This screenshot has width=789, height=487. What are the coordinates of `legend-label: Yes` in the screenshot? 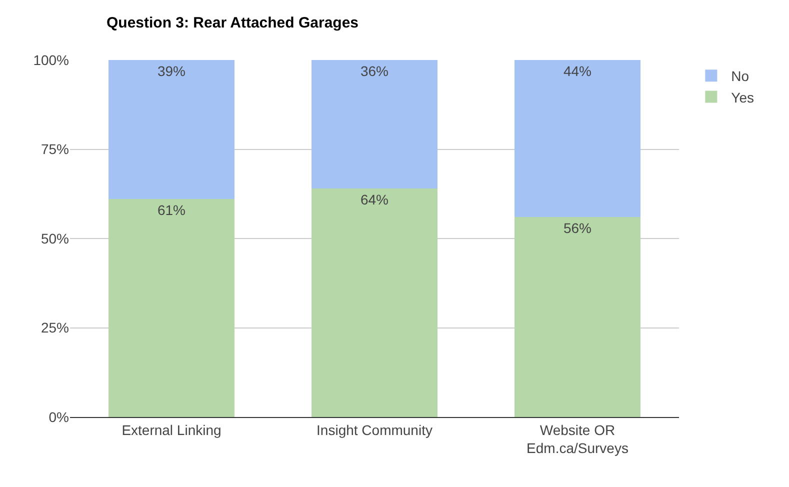 It's located at (742, 97).